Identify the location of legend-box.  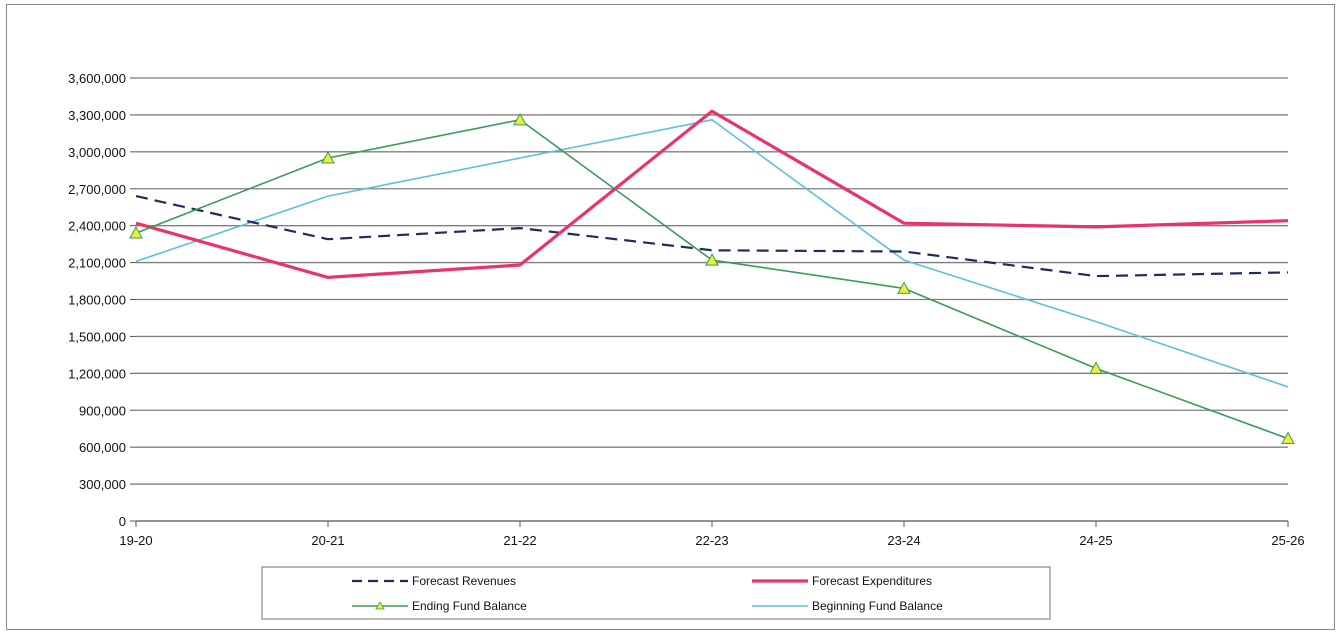
(656, 593).